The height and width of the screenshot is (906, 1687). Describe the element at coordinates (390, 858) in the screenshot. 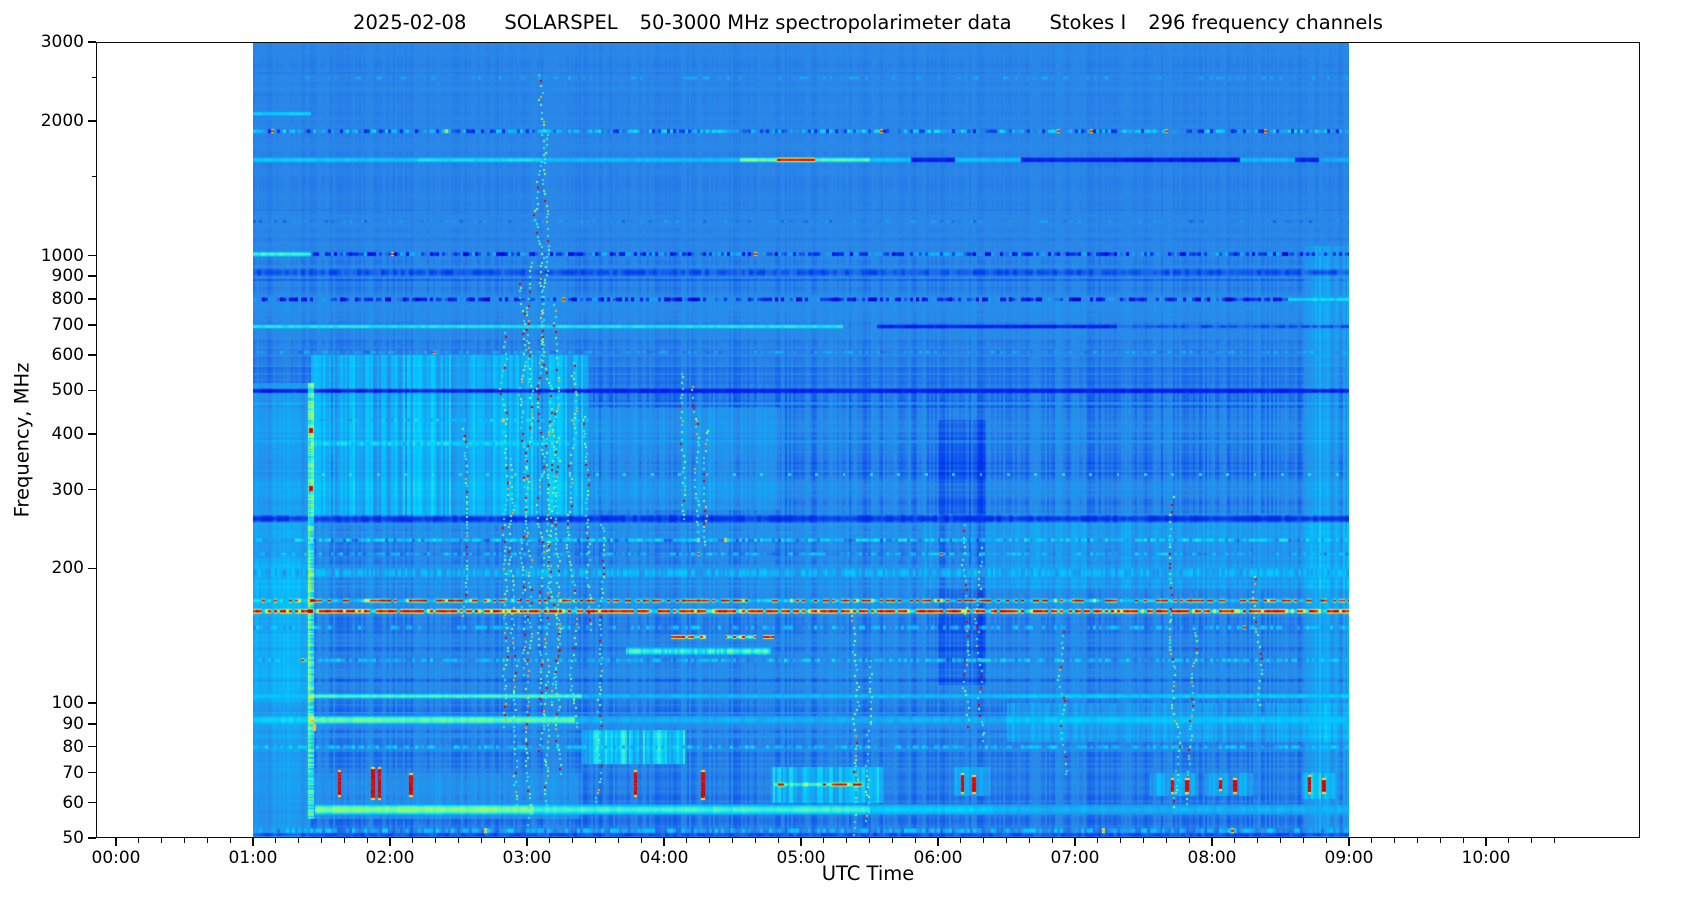

I see `x-tick-label: 02:00` at that location.